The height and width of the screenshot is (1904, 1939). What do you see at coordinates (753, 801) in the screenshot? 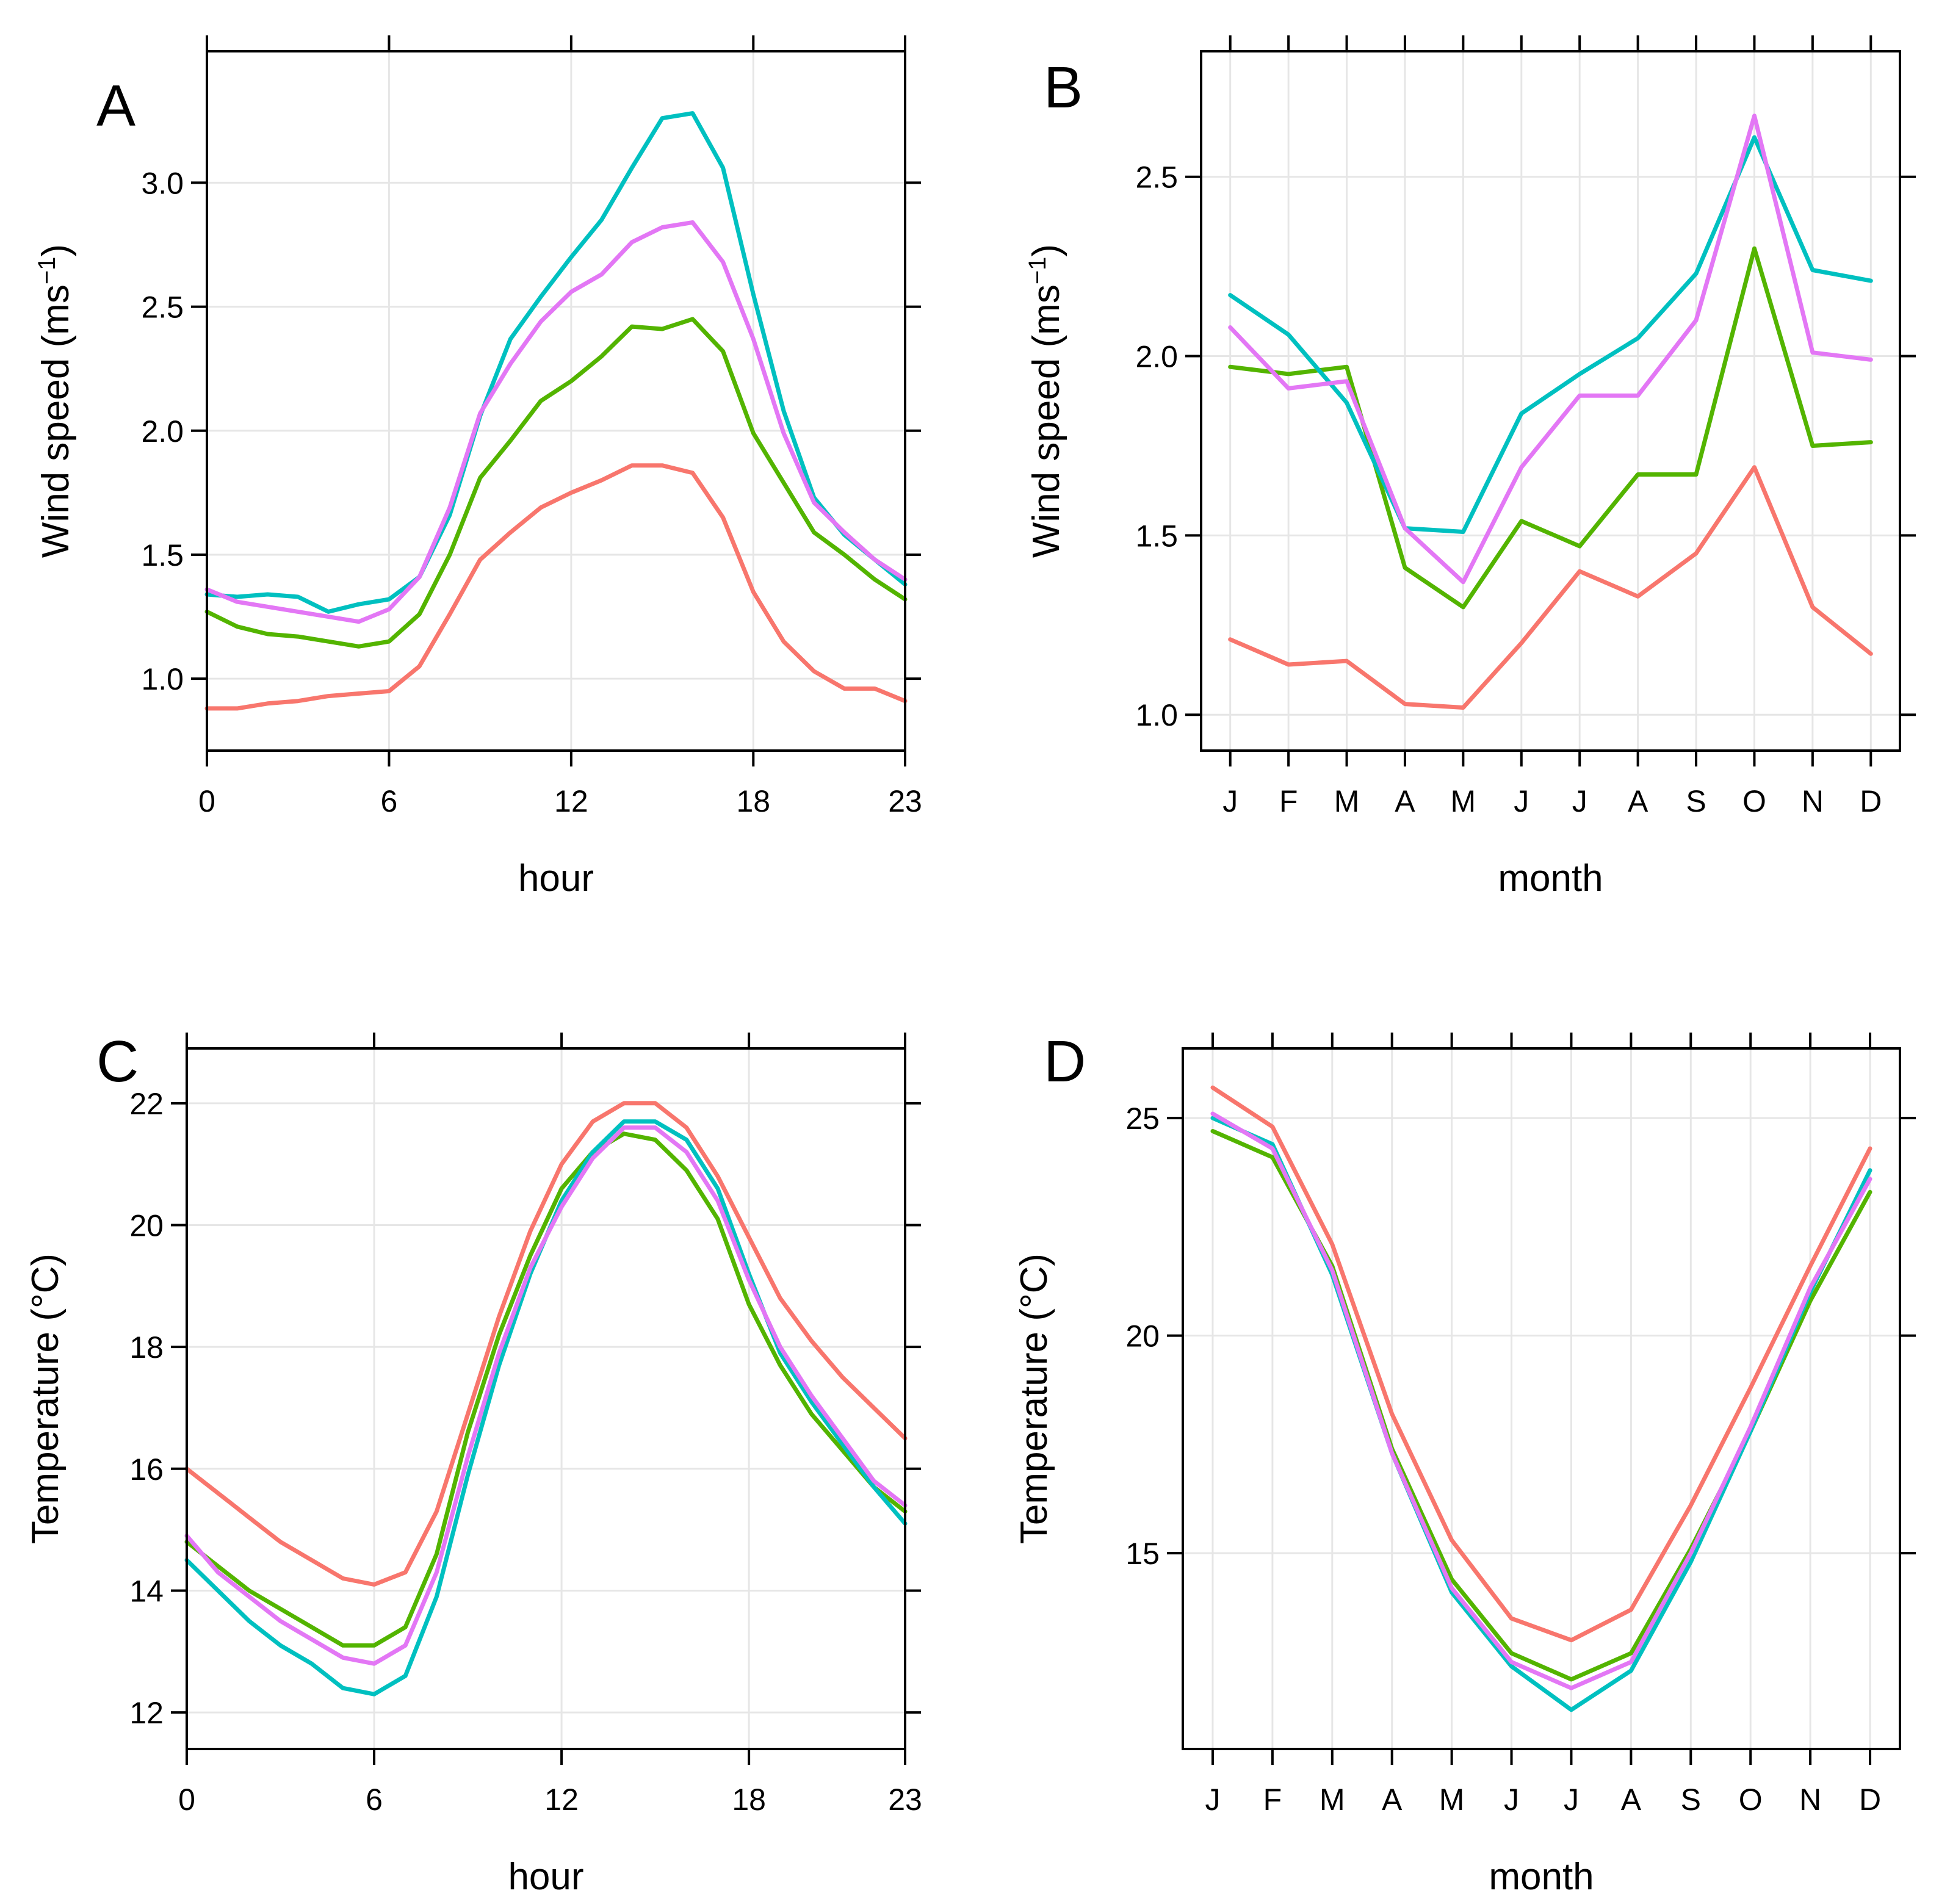
I see `panel-a-x-tick-label-3: 18` at bounding box center [753, 801].